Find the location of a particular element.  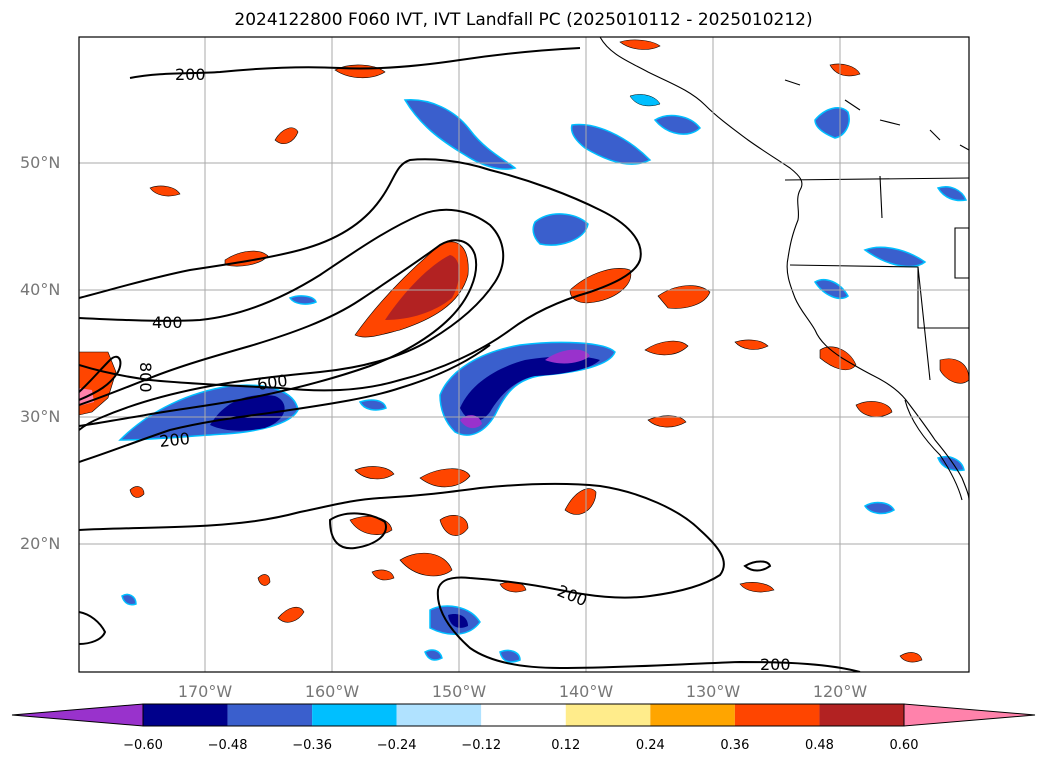

lon-label-170w: 170°W is located at coordinates (205, 691).